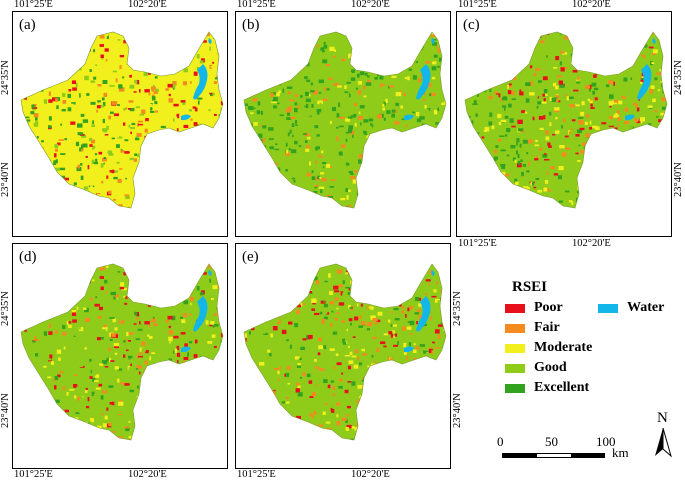 This screenshot has height=481, width=685. I want to click on scale-bar, so click(553, 455).